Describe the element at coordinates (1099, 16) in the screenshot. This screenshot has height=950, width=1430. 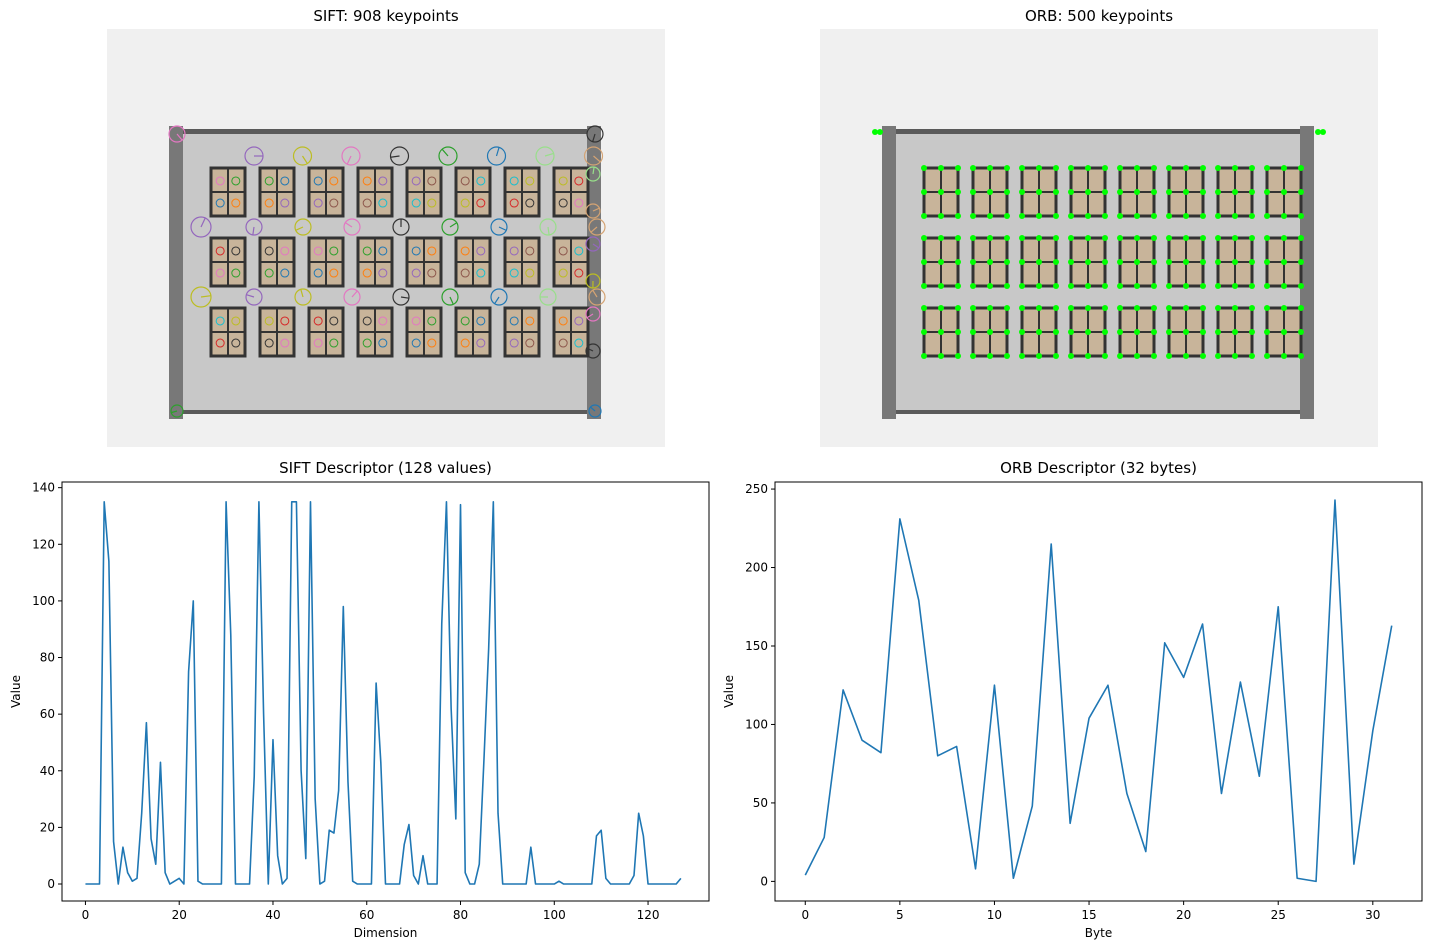
I see `orb-image-title: ORB: 500 keypoints` at that location.